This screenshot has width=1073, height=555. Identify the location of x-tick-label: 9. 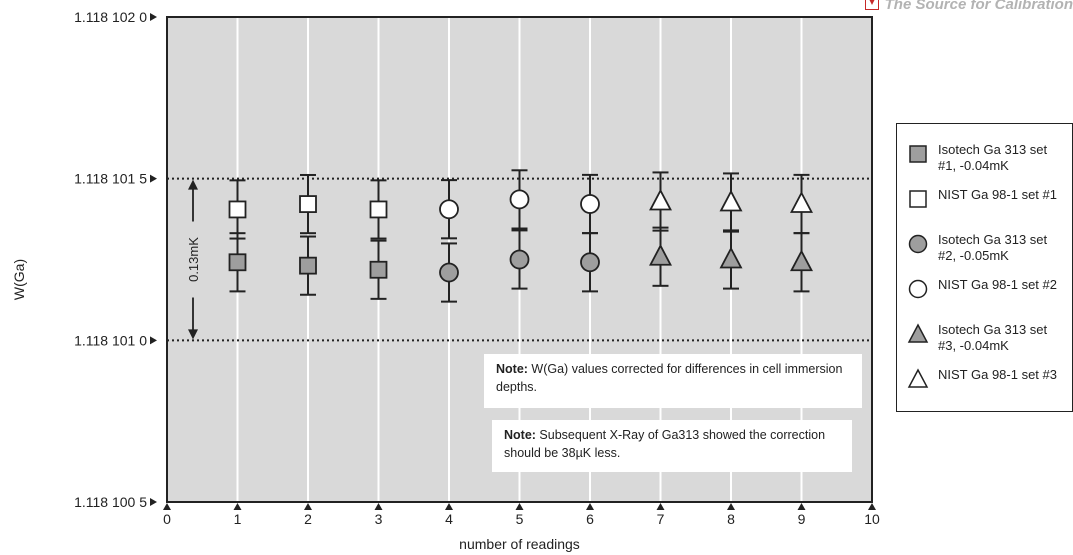
(802, 519).